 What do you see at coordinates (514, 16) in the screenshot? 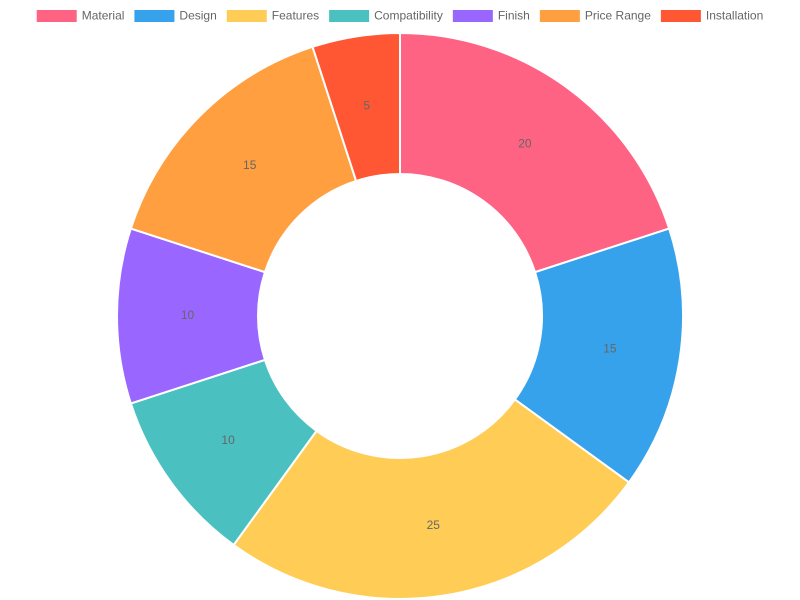
I see `legend-label: Finish` at bounding box center [514, 16].